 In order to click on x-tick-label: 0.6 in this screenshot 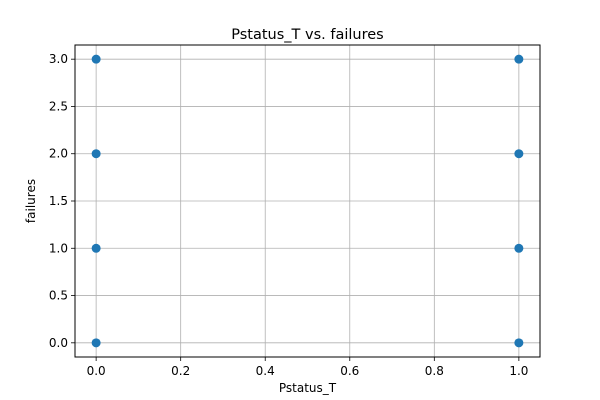, I will do `click(349, 371)`.